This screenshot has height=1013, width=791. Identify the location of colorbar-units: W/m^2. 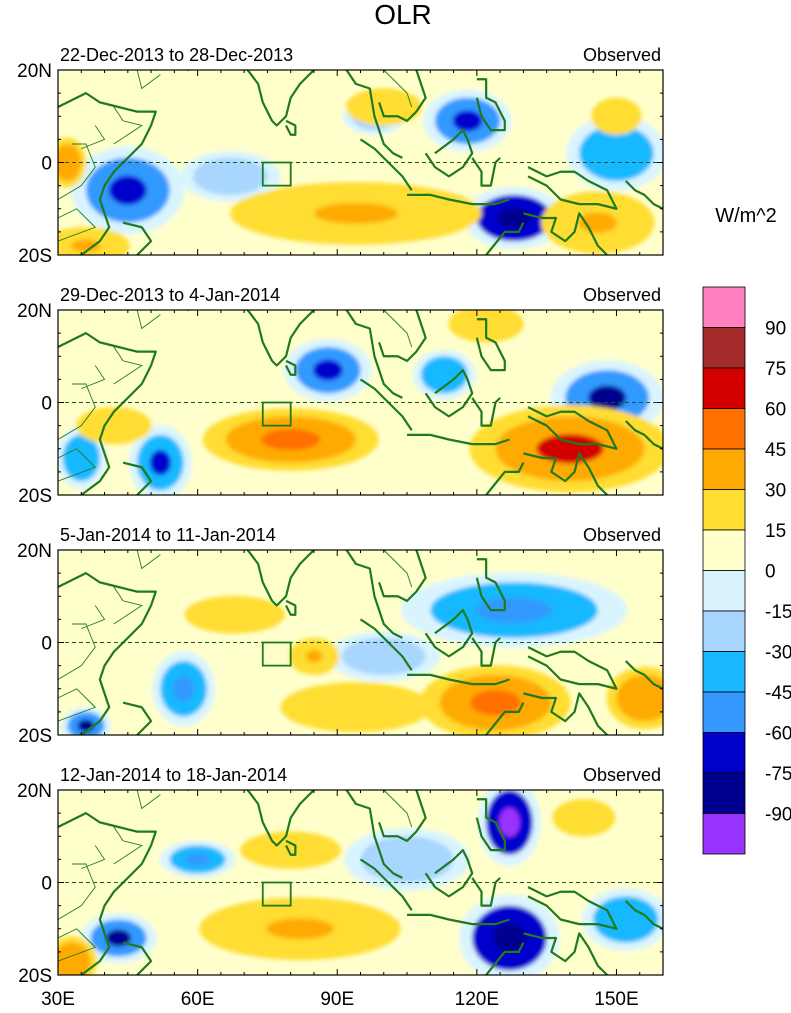
(746, 216).